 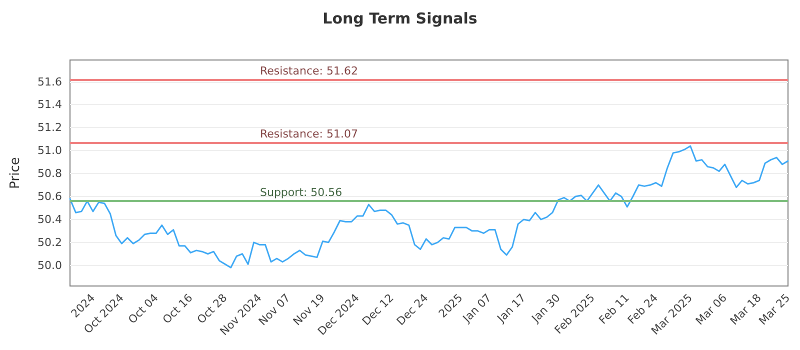 What do you see at coordinates (50, 151) in the screenshot?
I see `y-tick-label: 51.0` at bounding box center [50, 151].